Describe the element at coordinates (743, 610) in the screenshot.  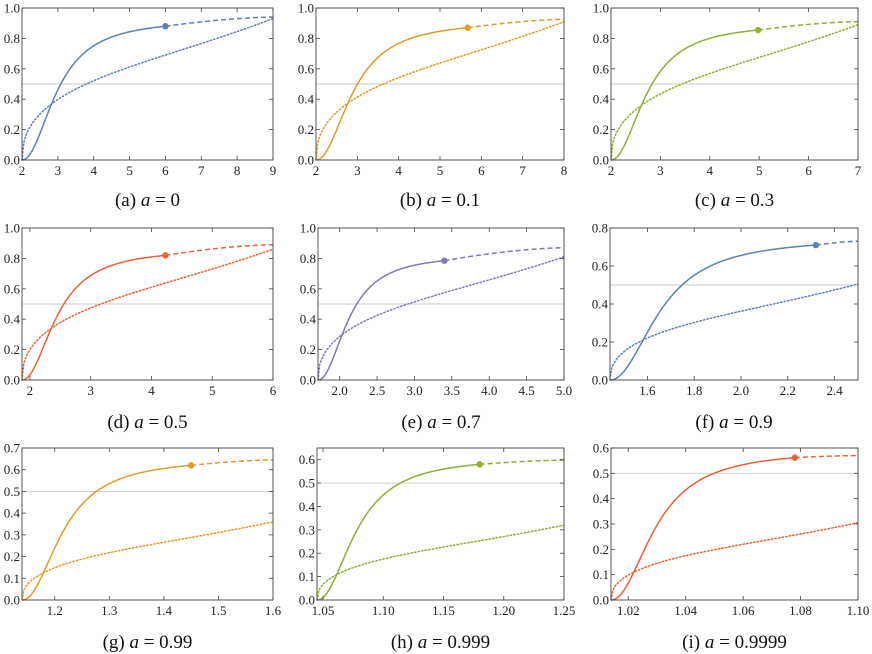
I see `x-tick-label: 1.06` at that location.